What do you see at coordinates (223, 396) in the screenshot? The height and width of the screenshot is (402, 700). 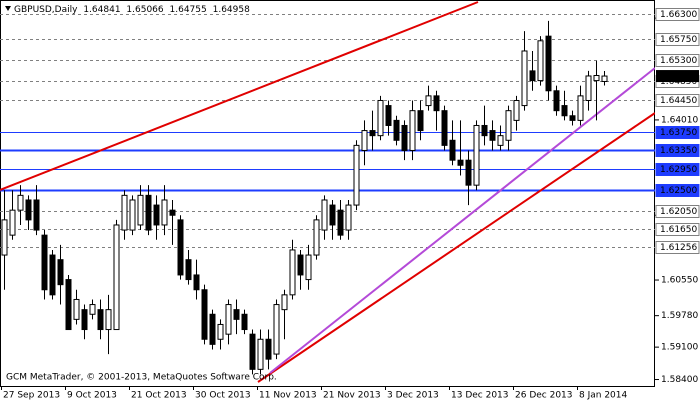 I see `x-tick-label: 30 Oct 2013` at bounding box center [223, 396].